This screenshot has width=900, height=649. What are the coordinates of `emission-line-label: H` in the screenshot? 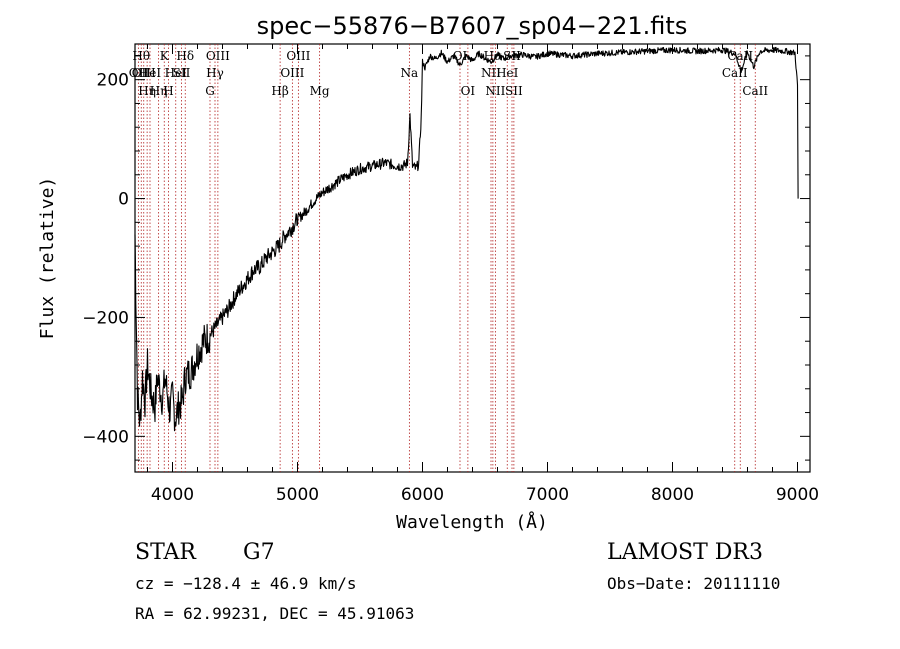 It's located at (168, 91).